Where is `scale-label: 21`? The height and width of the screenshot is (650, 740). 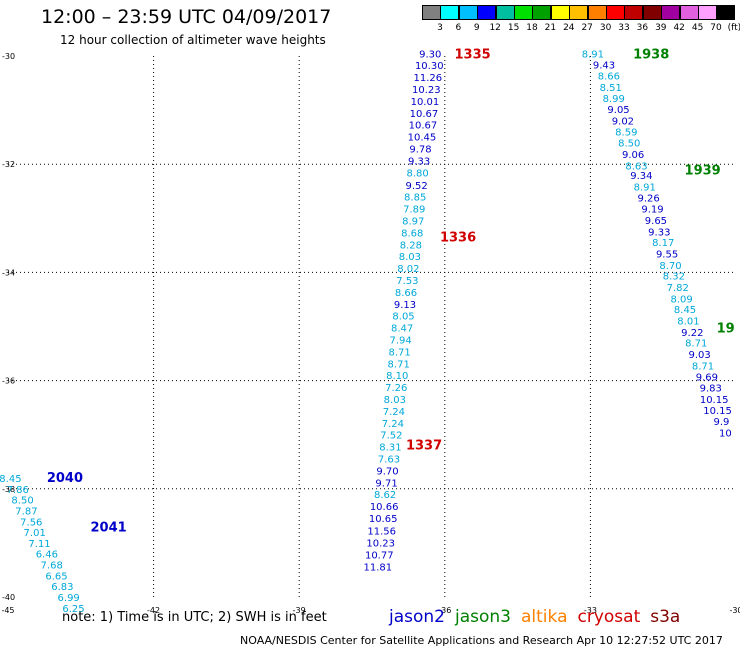
scale-label: 21 is located at coordinates (550, 28).